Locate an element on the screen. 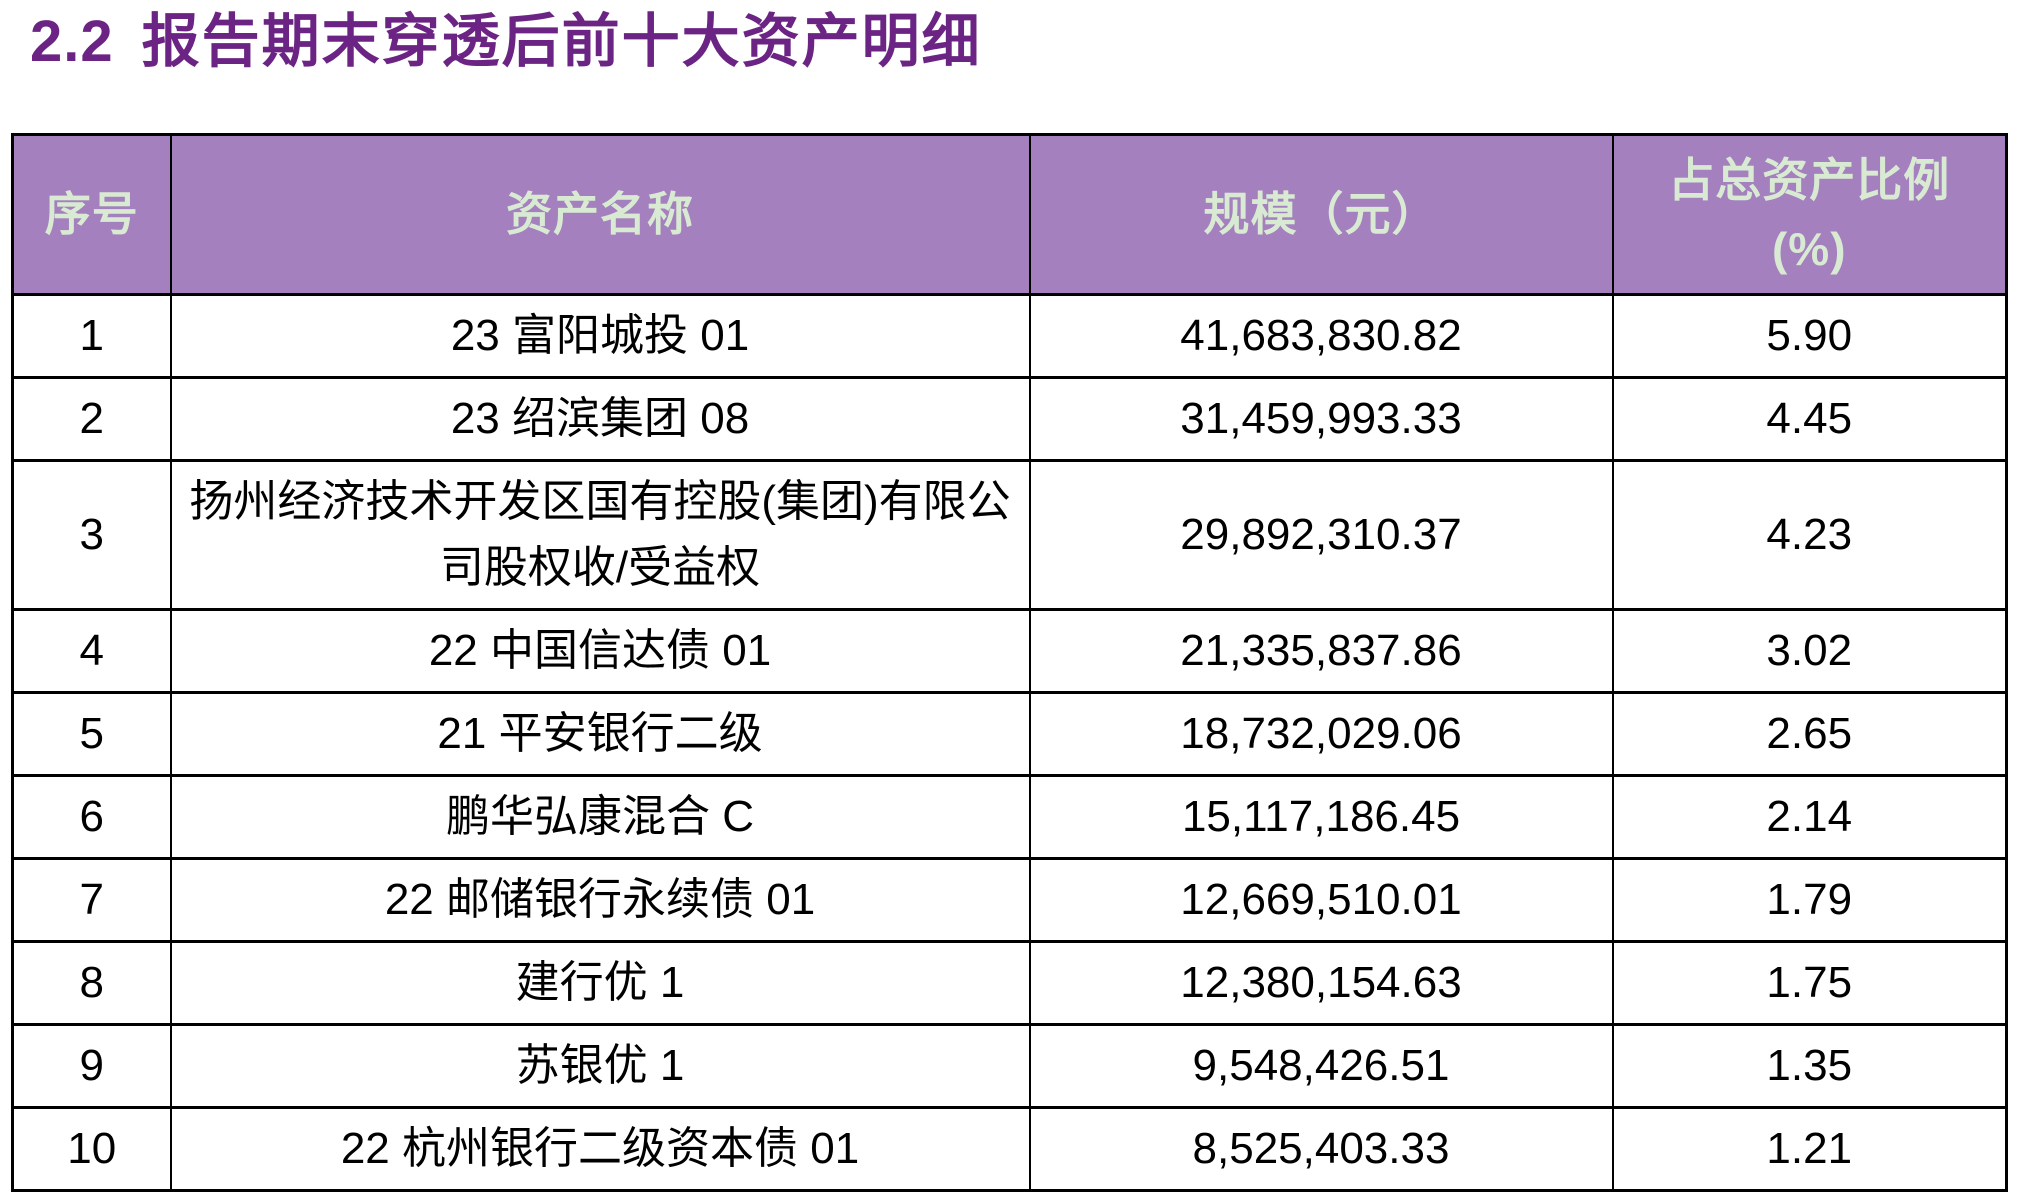 The width and height of the screenshot is (2032, 1192). table-header: 序号 资产名称 规模（元） 占总资产比例 (%) is located at coordinates (1009, 214).